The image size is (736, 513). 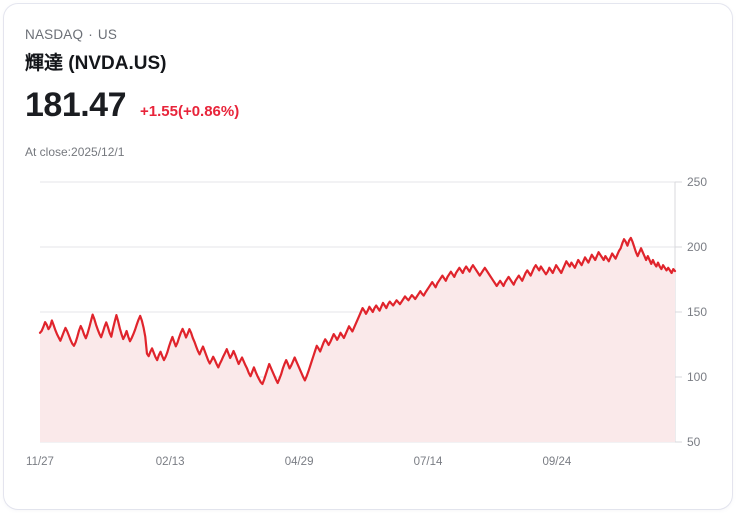 What do you see at coordinates (697, 182) in the screenshot?
I see `y-axis-label: 250` at bounding box center [697, 182].